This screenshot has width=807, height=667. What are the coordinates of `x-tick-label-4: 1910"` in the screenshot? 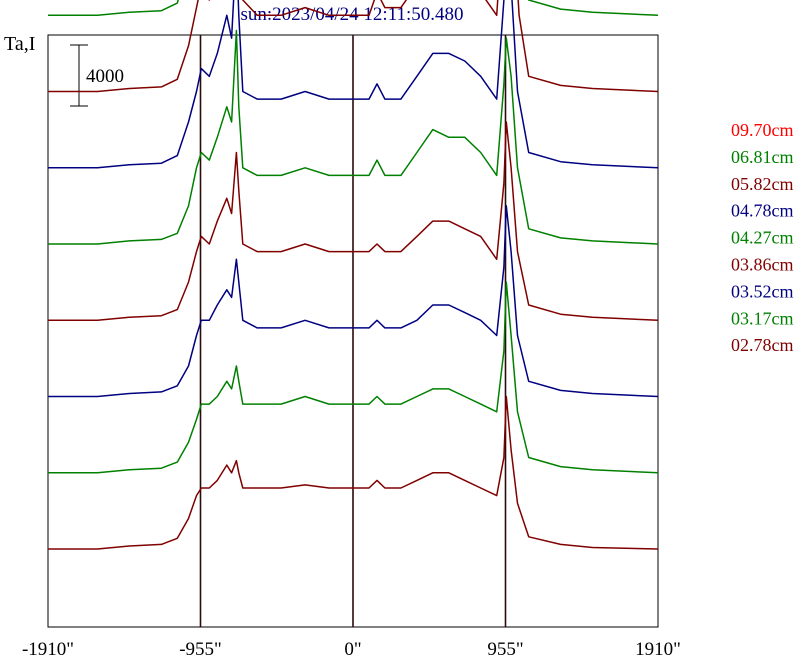 It's located at (658, 649).